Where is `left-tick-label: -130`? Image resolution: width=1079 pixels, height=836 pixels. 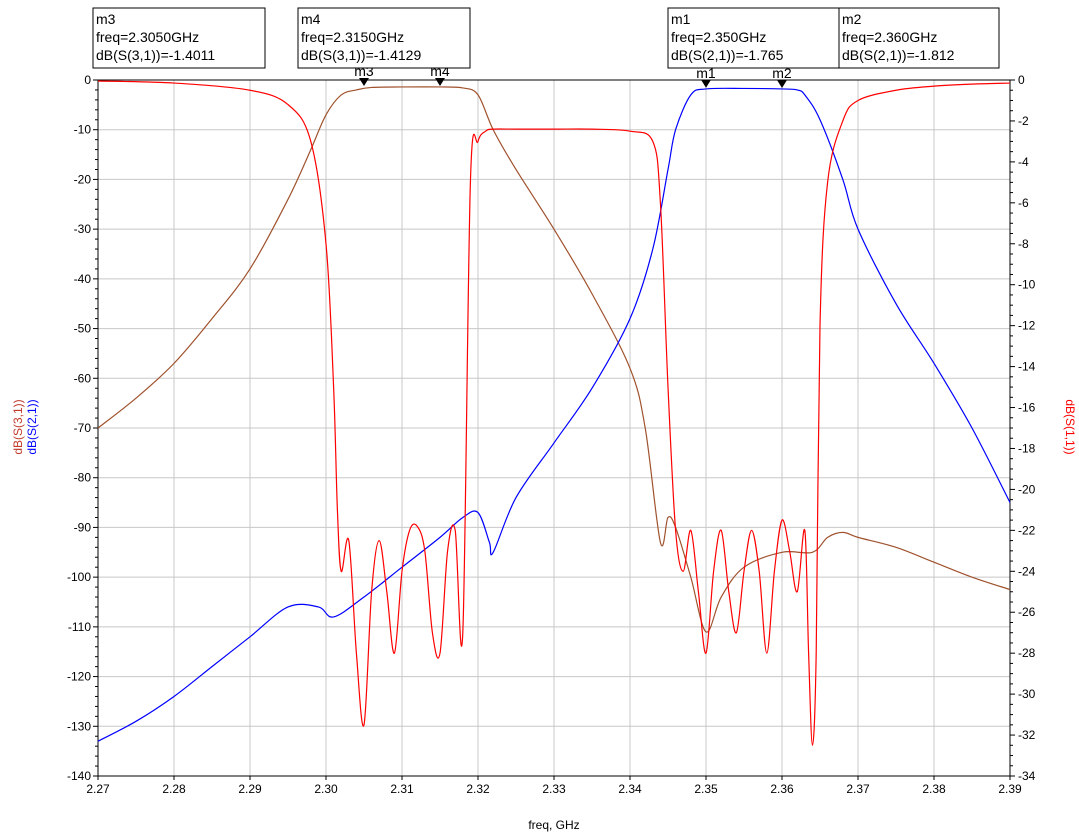 left-tick-label: -130 is located at coordinates (79, 726).